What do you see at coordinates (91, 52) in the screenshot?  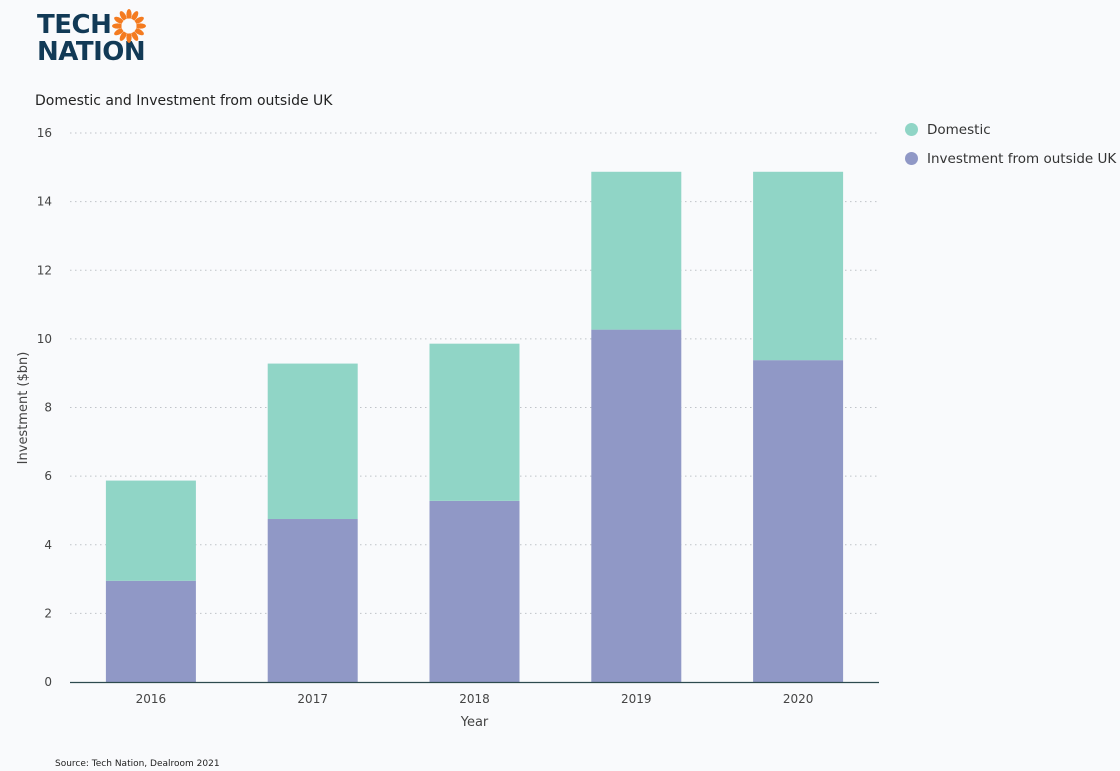 I see `logo-word-nation: NATION` at bounding box center [91, 52].